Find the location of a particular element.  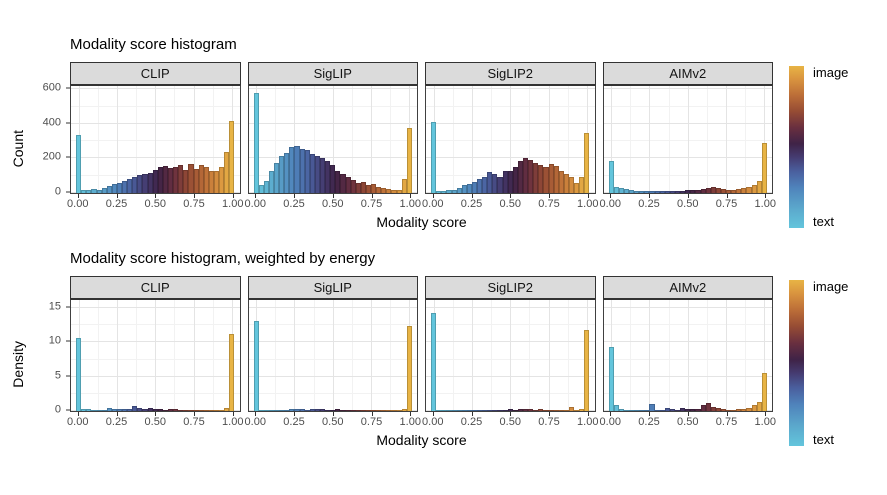

y-tick-label: 10 is located at coordinates (54, 340).